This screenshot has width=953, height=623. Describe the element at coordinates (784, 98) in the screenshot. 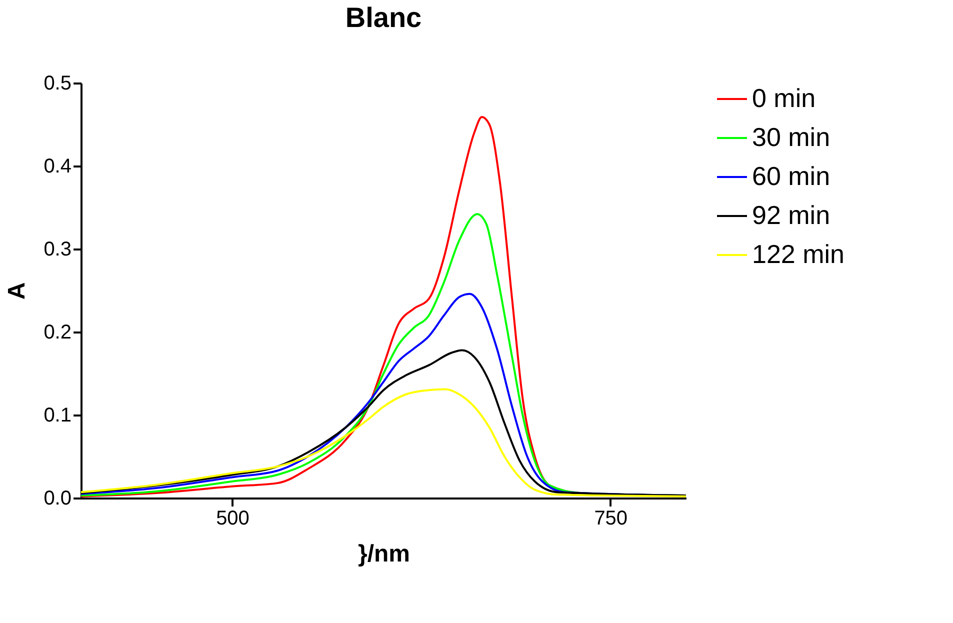

I see `legend-label: 0 min` at that location.